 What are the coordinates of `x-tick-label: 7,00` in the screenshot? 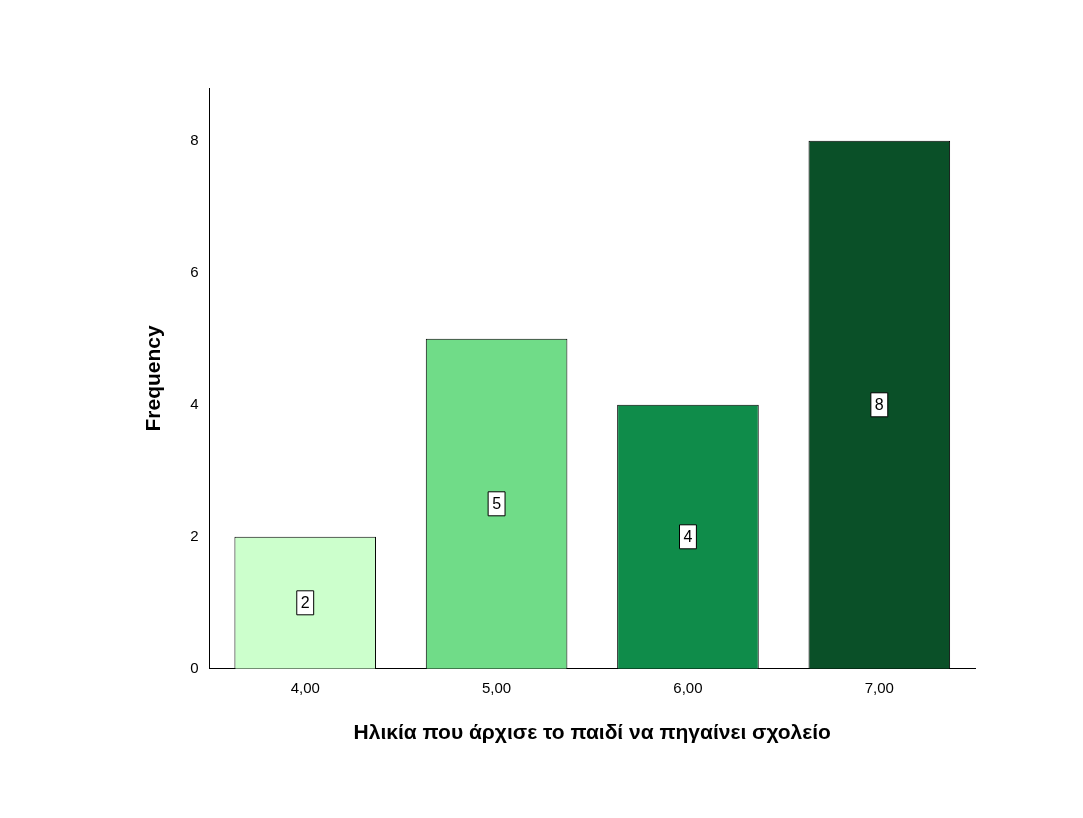 It's located at (879, 687).